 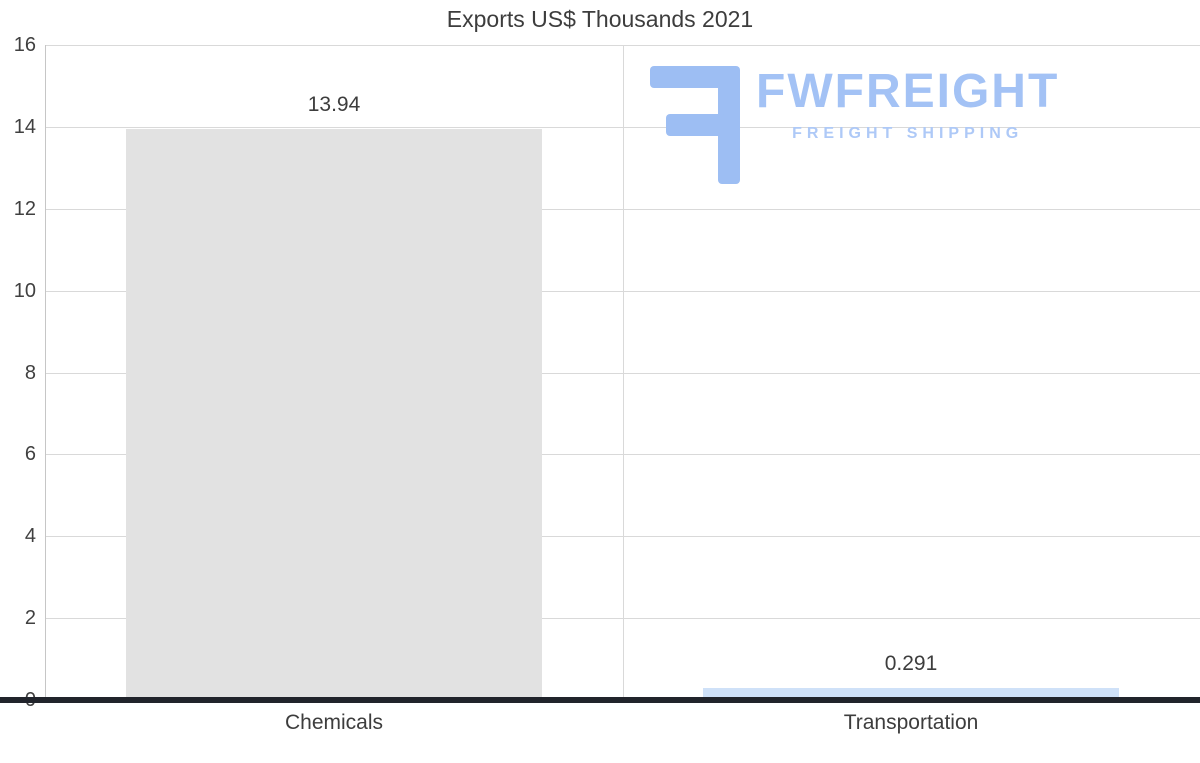 I want to click on x-axis-line, so click(x=600, y=700).